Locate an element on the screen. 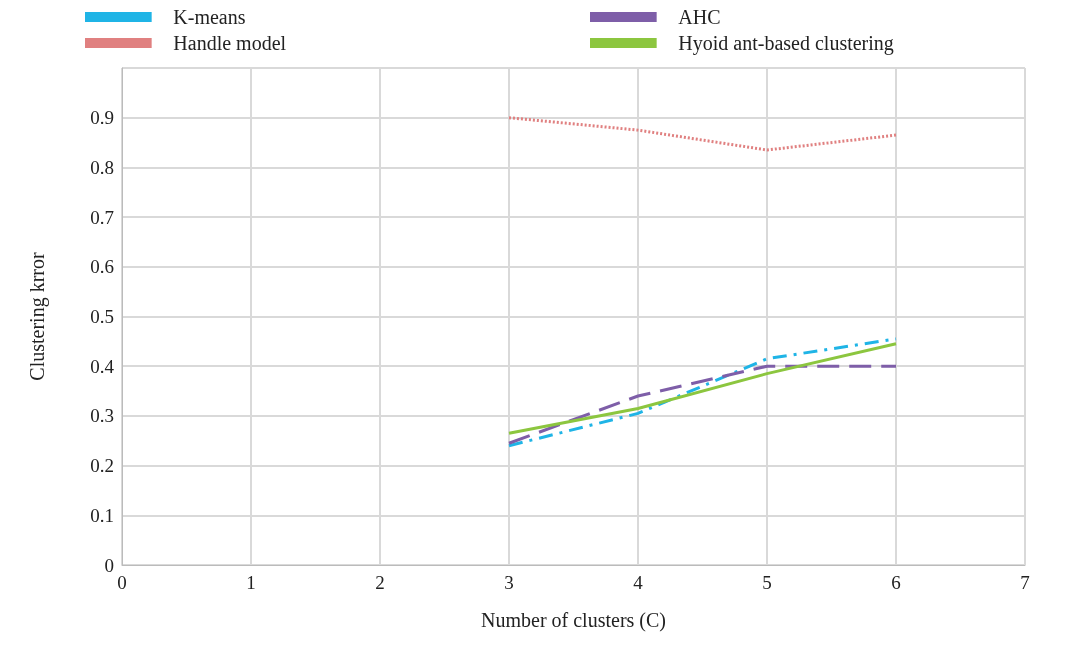  x-tick-label: 3 is located at coordinates (509, 582).